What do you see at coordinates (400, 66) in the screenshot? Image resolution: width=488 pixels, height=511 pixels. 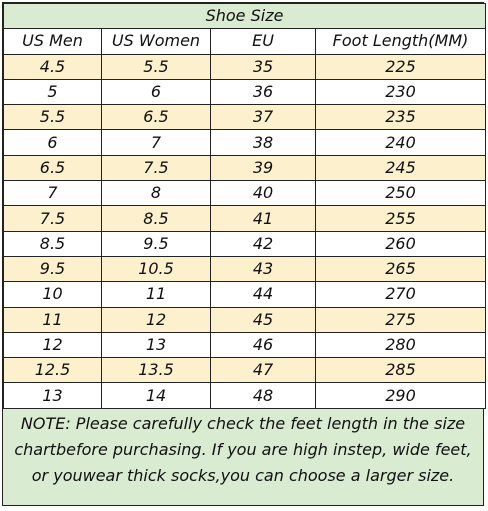 I see `cell-foot-length: 225` at bounding box center [400, 66].